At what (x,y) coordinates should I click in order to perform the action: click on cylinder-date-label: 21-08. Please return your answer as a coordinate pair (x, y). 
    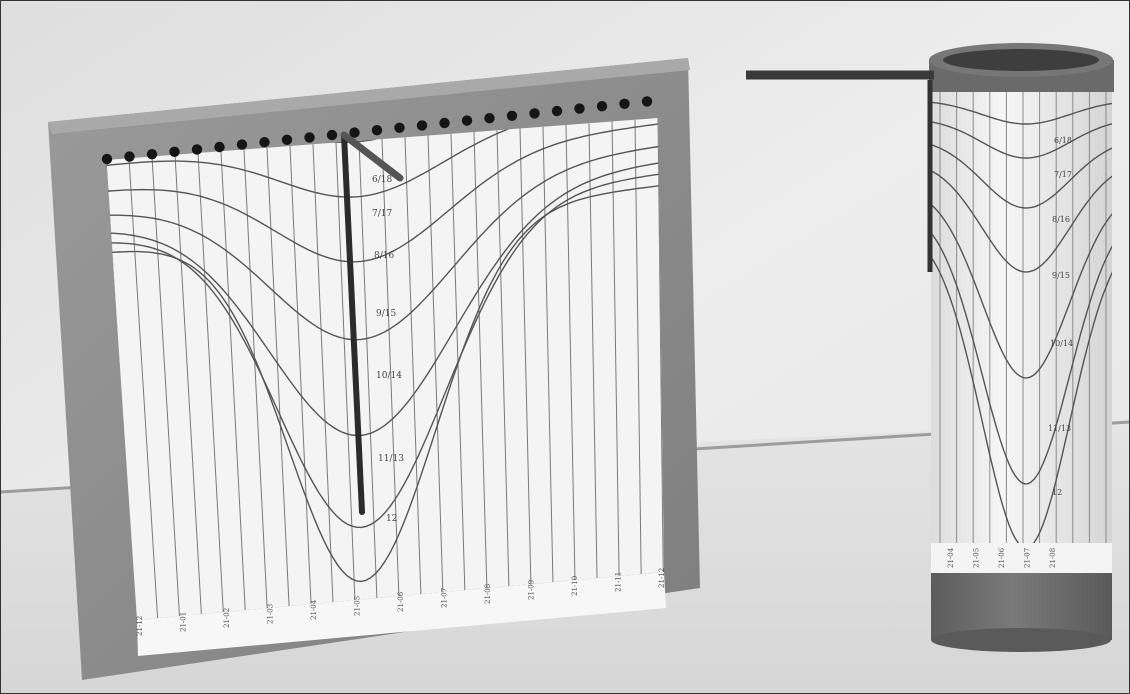
    Looking at the image, I should click on (1053, 558).